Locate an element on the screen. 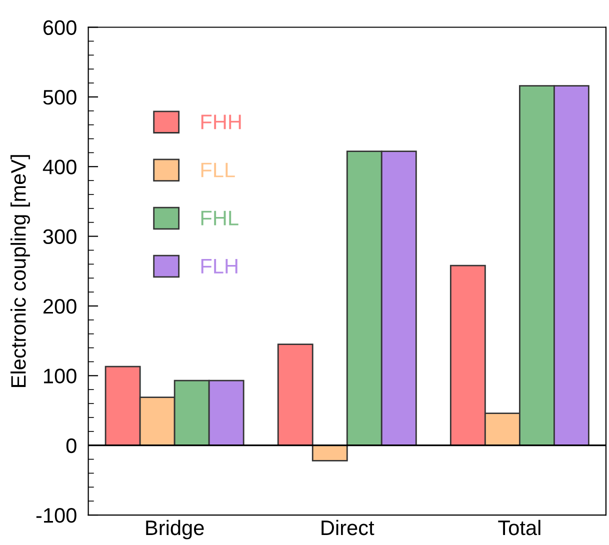  x-tick-label: Total is located at coordinates (519, 528).